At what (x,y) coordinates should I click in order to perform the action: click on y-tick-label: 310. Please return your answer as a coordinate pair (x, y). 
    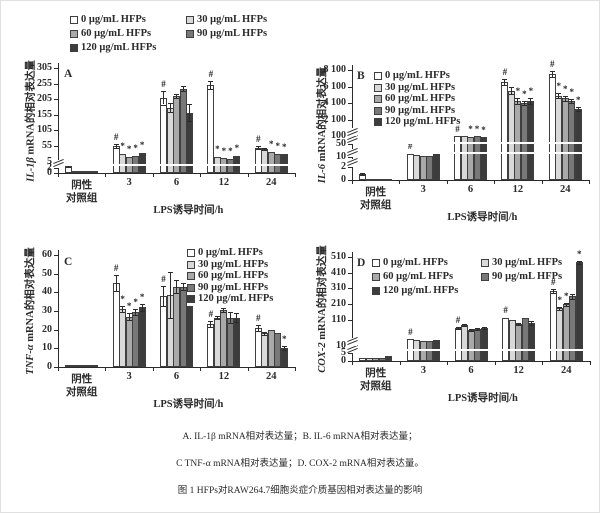
    Looking at the image, I should click on (338, 288).